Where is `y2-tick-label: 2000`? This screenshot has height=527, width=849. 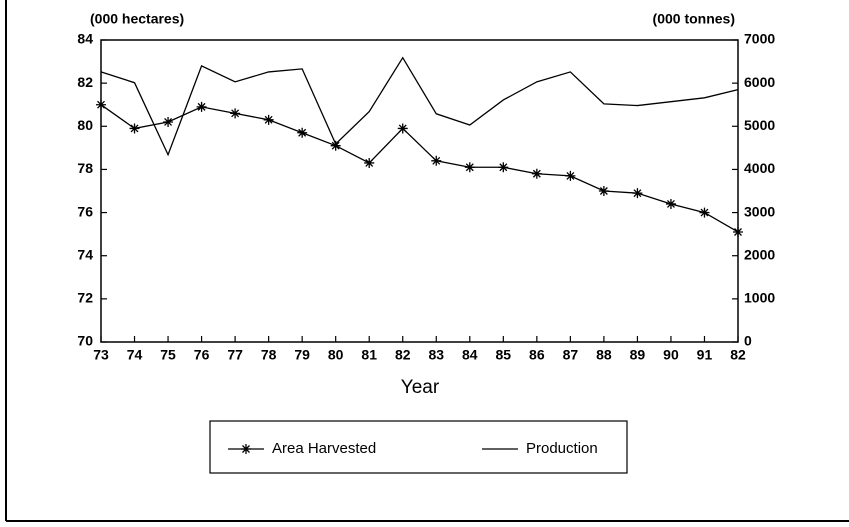 y2-tick-label: 2000 is located at coordinates (759, 254).